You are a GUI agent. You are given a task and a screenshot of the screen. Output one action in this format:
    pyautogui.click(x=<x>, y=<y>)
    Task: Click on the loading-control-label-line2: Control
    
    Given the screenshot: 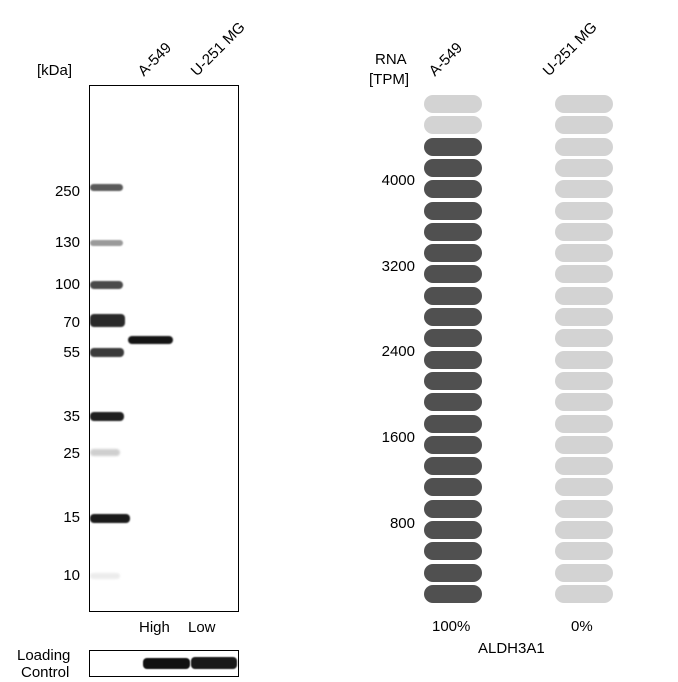 What is the action you would take?
    pyautogui.click(x=45, y=672)
    